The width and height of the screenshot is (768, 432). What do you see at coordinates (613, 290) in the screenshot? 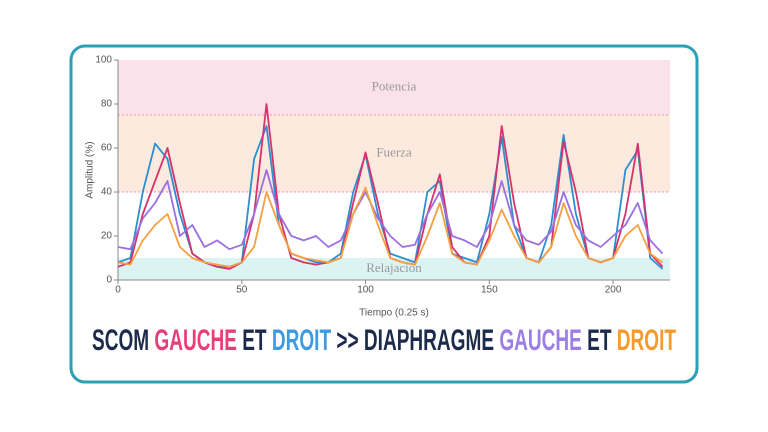
I see `x-tick-label: 200` at bounding box center [613, 290].